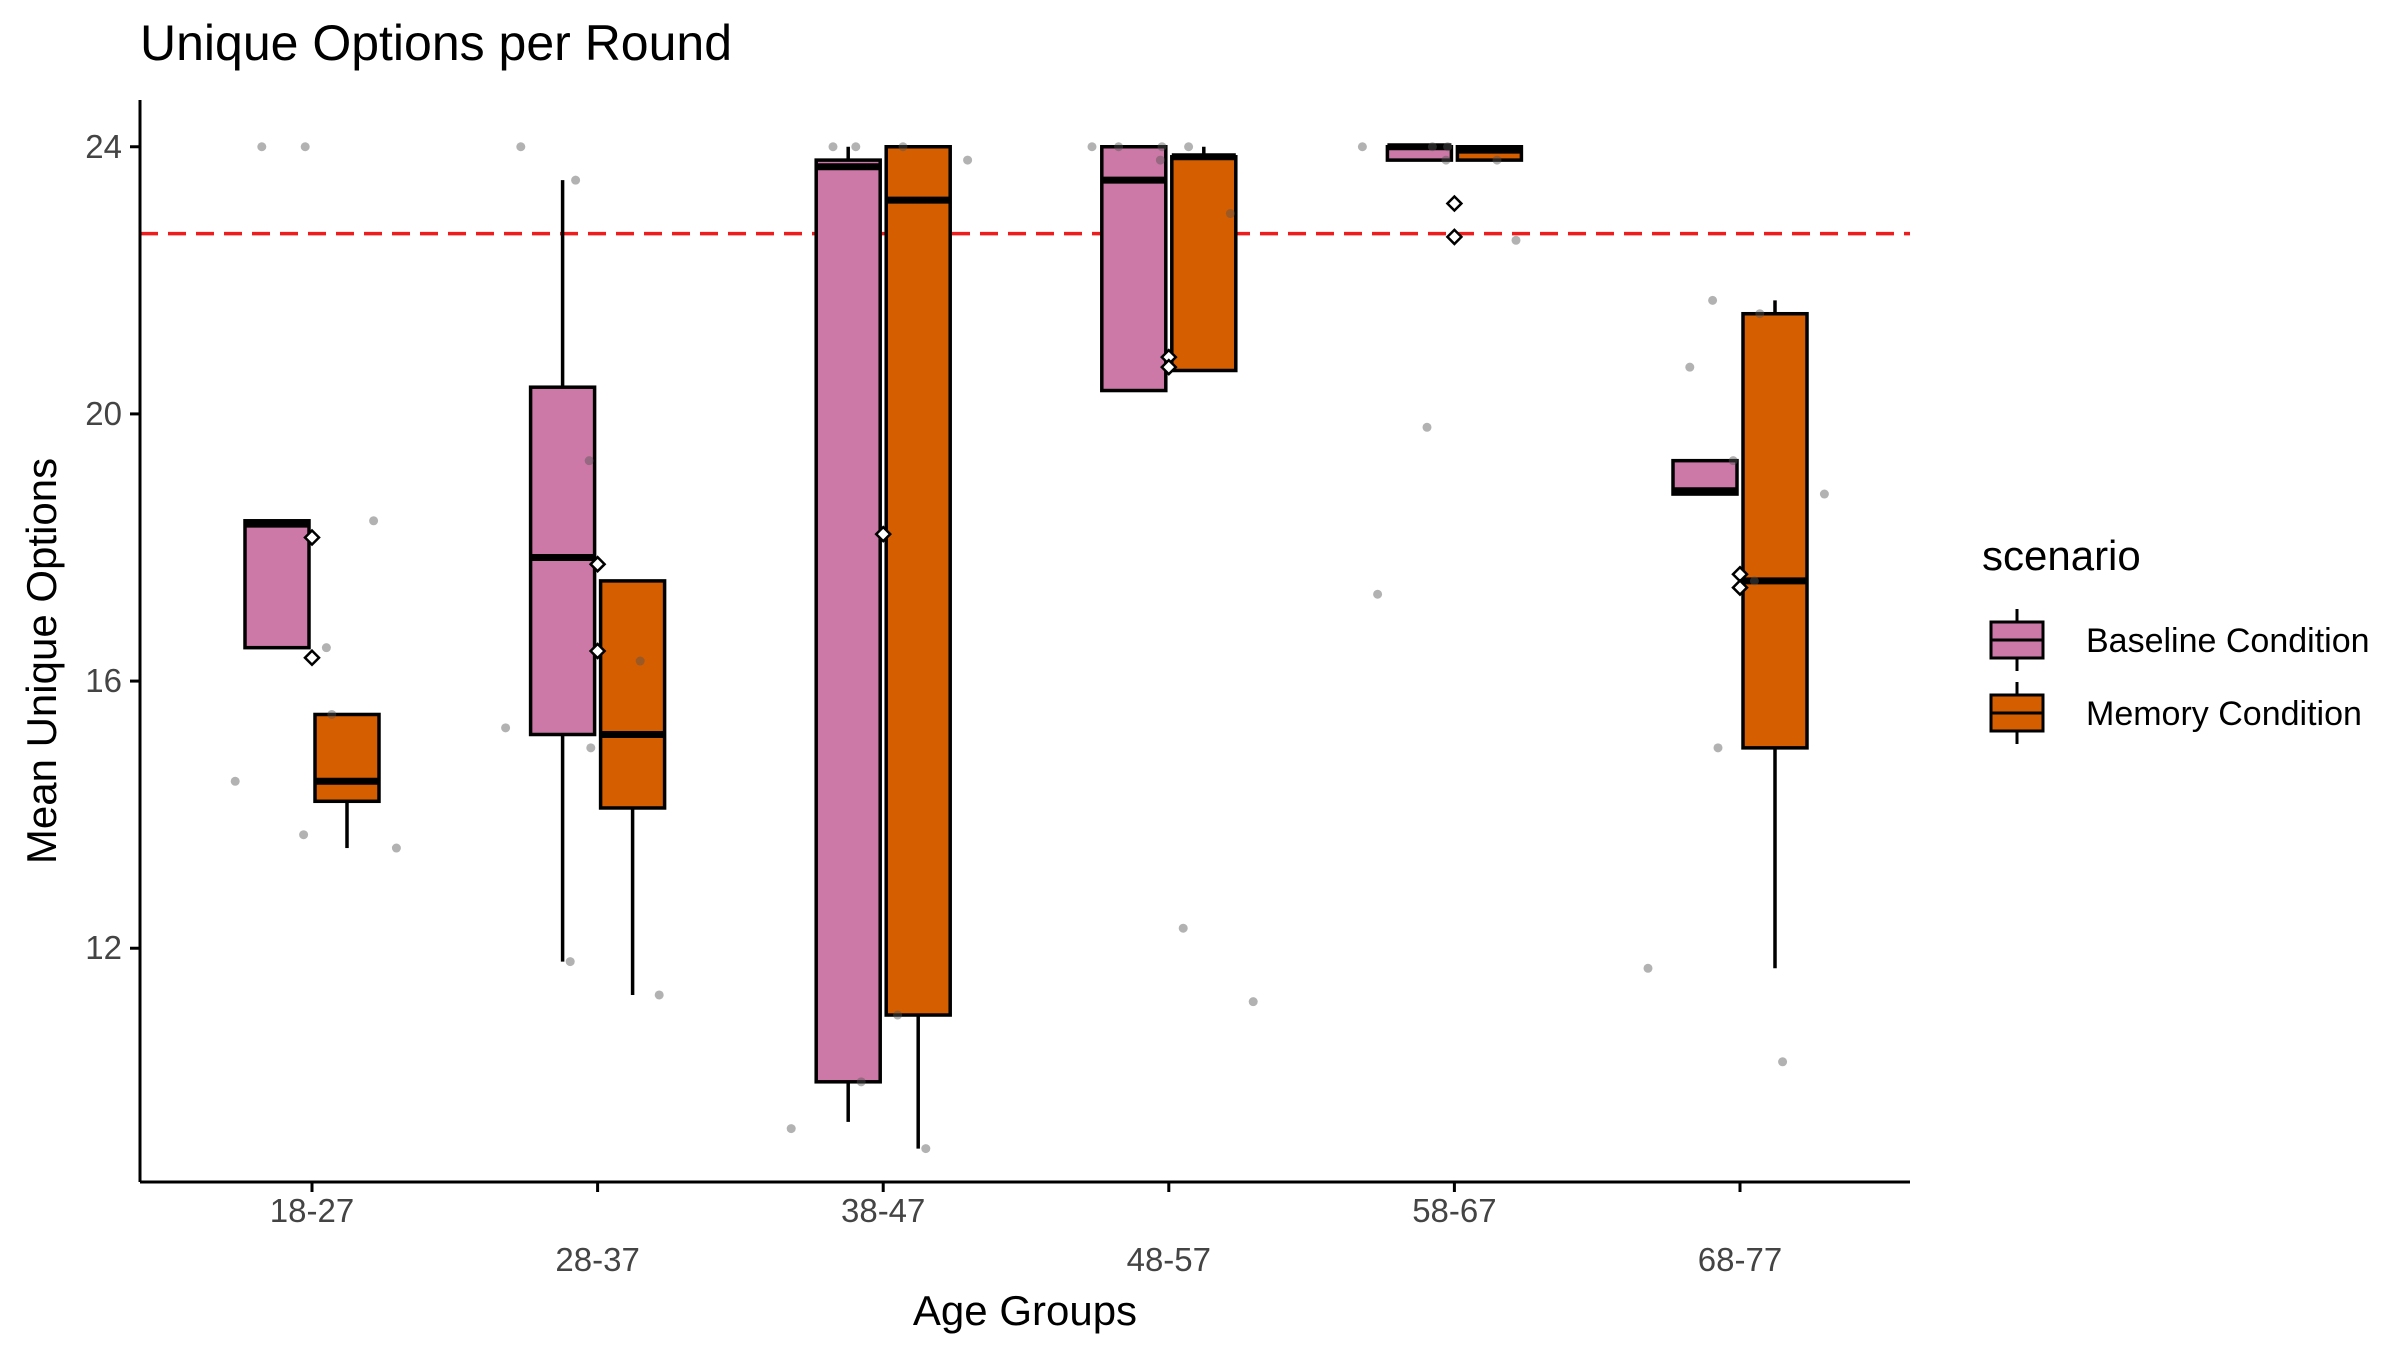 The width and height of the screenshot is (2400, 1350). Describe the element at coordinates (1454, 1210) in the screenshot. I see `x-tick-label: 58-67` at that location.